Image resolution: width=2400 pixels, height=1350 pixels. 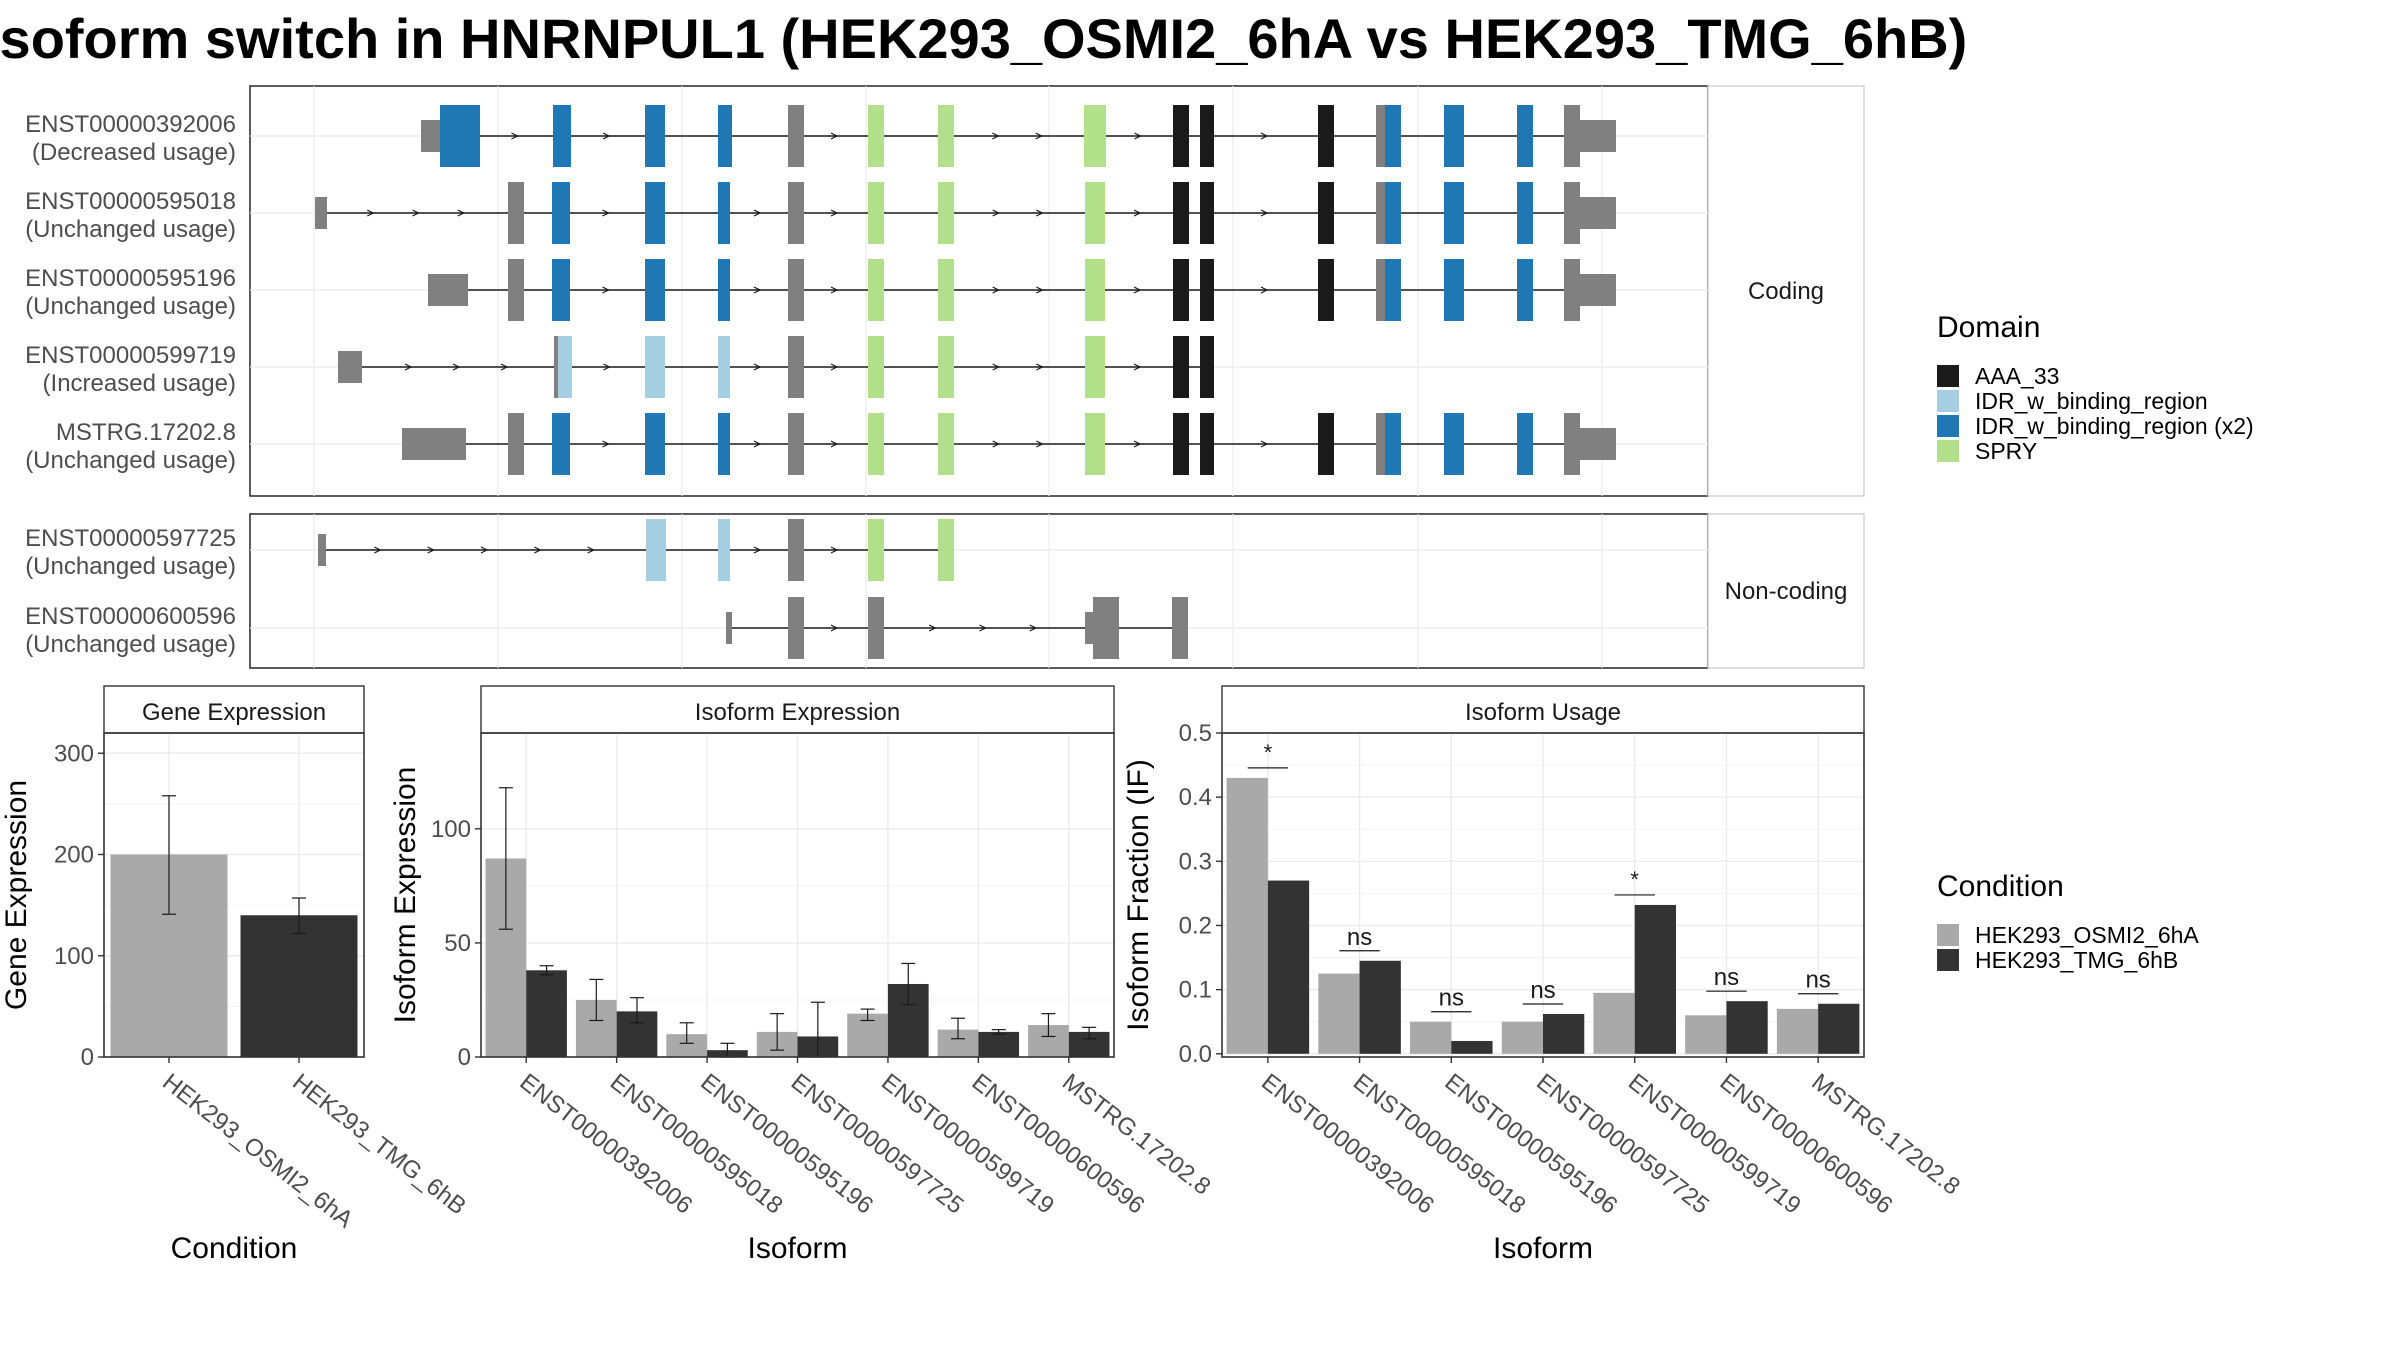 I want to click on domain-legend-label: AAA_33, so click(x=2017, y=376).